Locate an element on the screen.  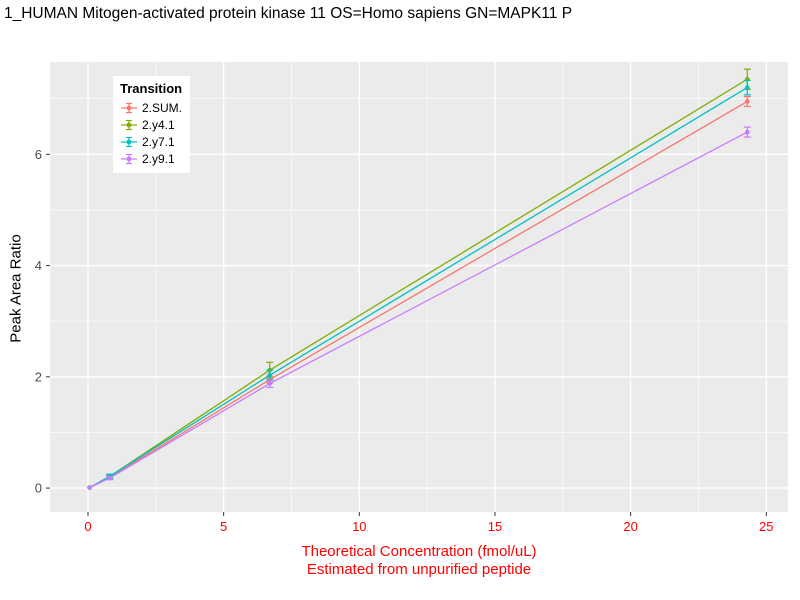
legend-entry: 2.y9.1 is located at coordinates (151, 158).